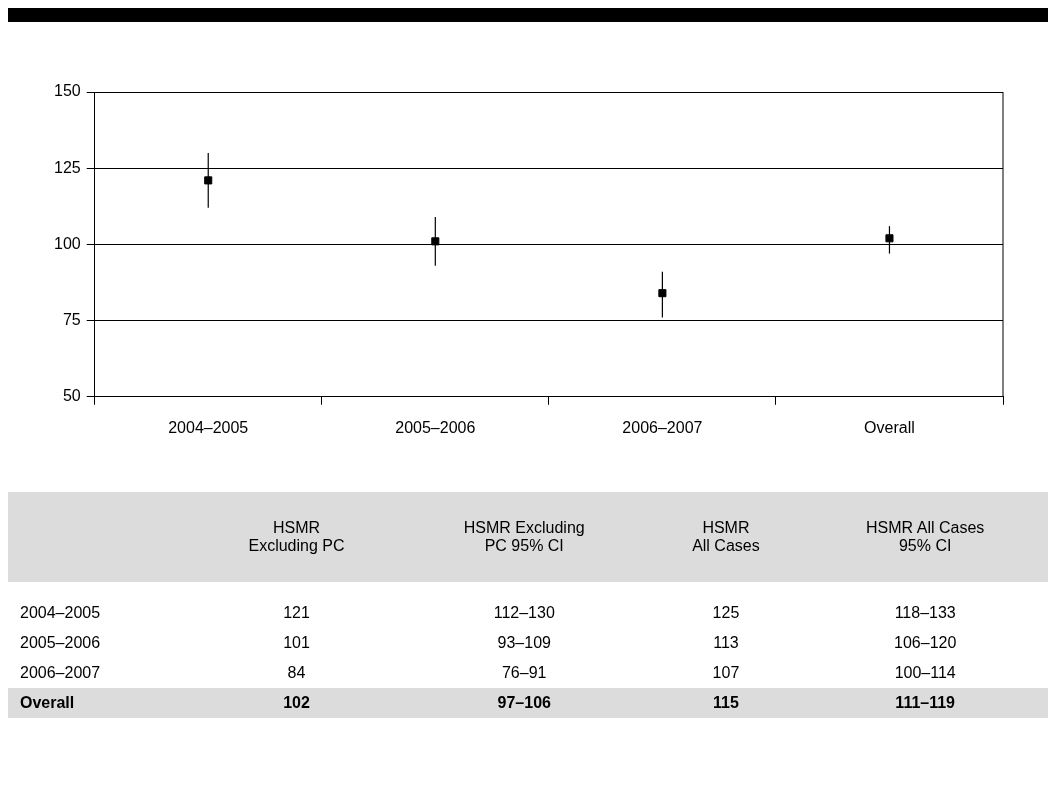 Image resolution: width=1048 pixels, height=808 pixels. I want to click on text: 102, so click(296, 702).